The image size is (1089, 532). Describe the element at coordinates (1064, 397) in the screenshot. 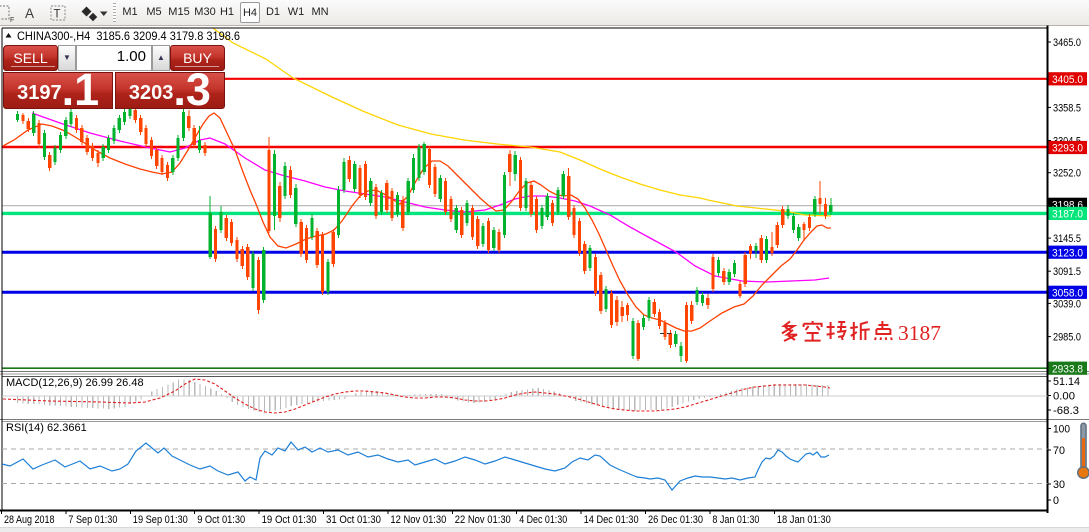

I see `svg-text: 0.00` at that location.